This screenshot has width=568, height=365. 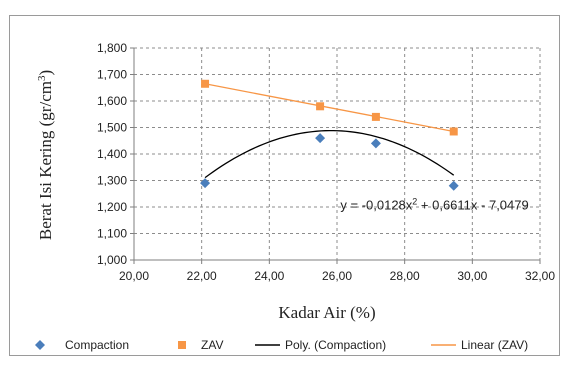 I want to click on y-tick-label: 1,800, so click(x=112, y=48).